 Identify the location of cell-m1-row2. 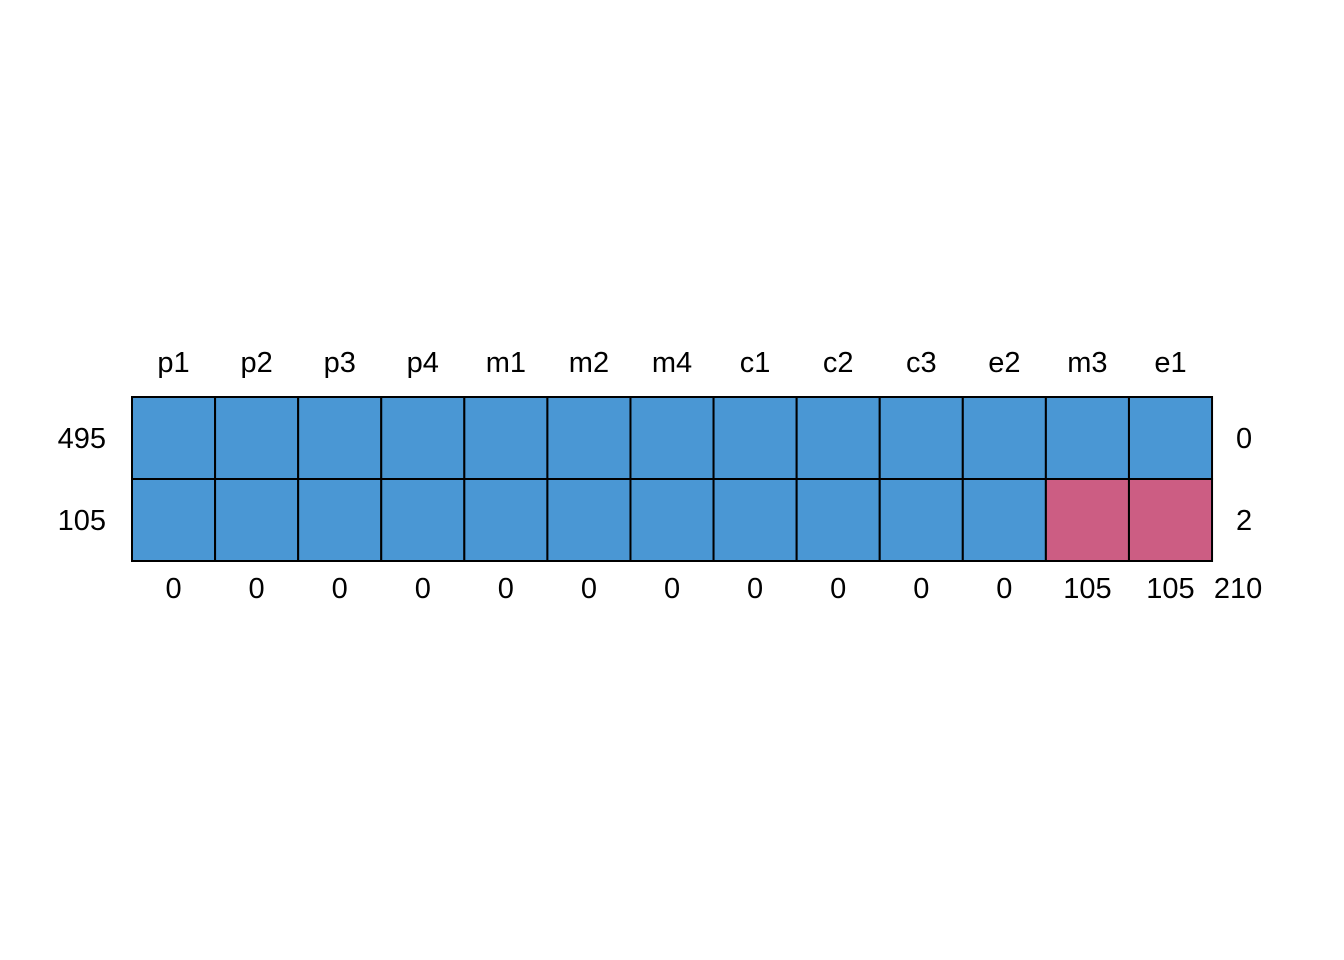
(506, 520).